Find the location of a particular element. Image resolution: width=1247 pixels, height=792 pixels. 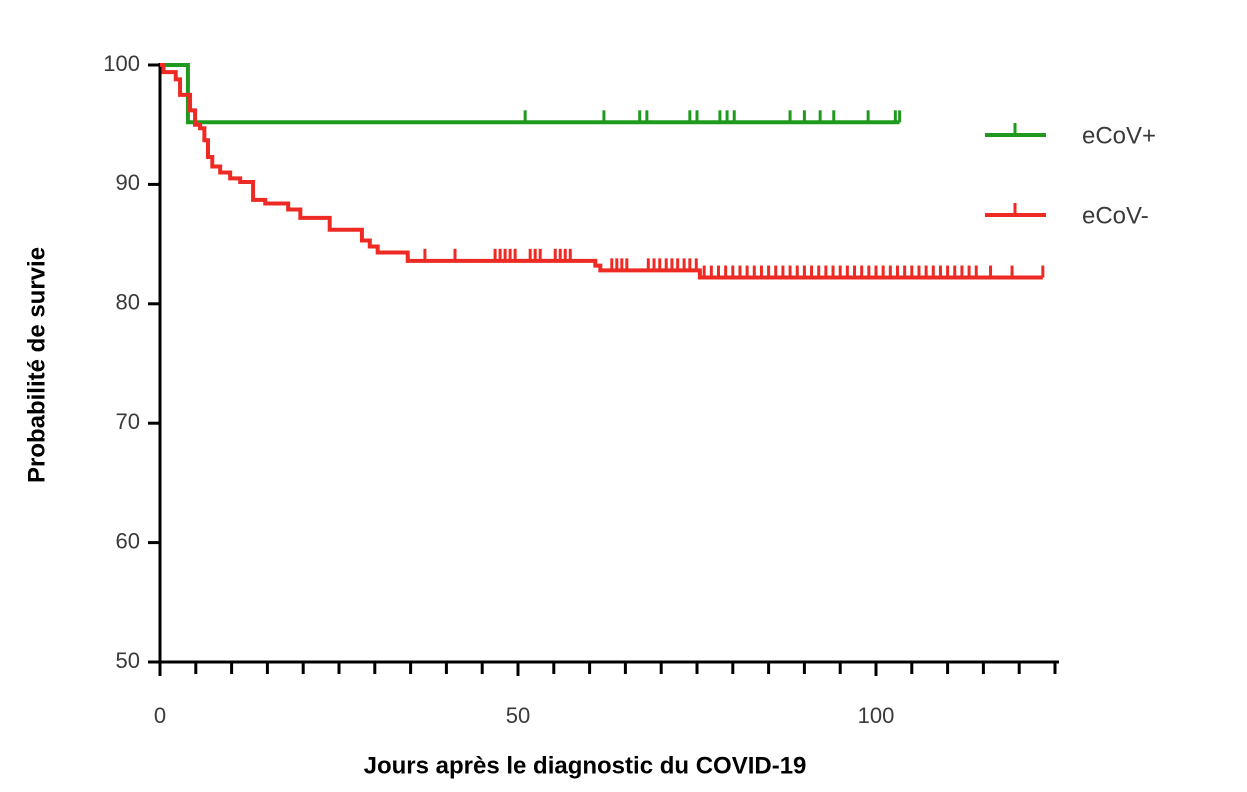

x-tick-label: 0 is located at coordinates (160, 715).